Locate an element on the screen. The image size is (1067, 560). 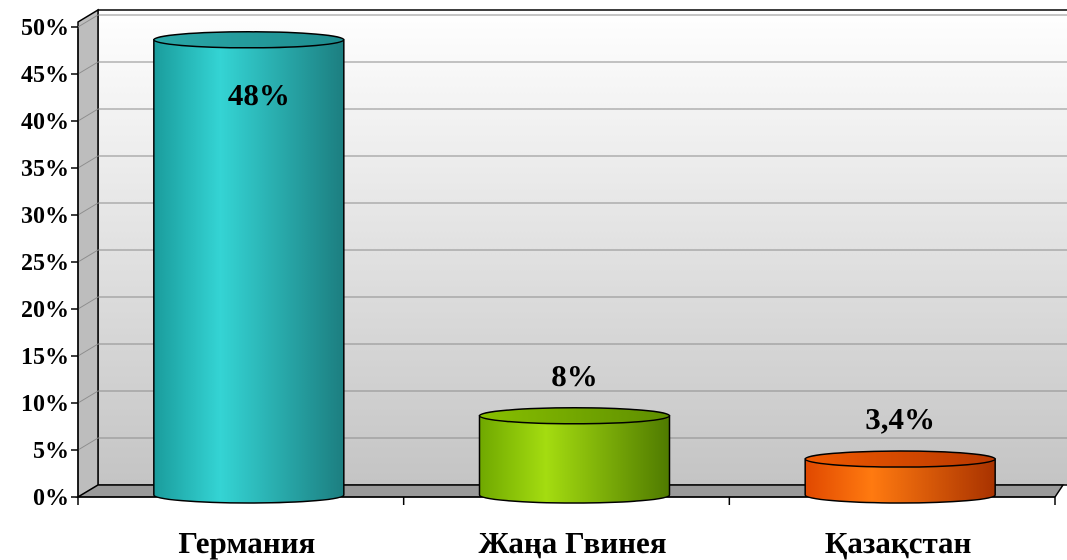
x-tick-label: Германия is located at coordinates (246, 542).